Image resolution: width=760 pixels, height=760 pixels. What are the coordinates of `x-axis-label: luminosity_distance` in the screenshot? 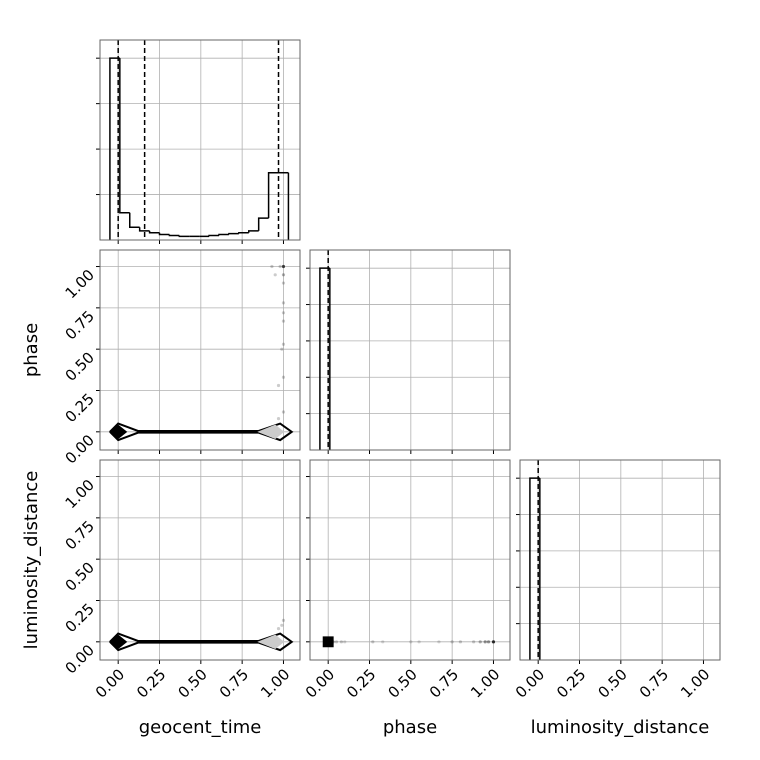 It's located at (620, 727).